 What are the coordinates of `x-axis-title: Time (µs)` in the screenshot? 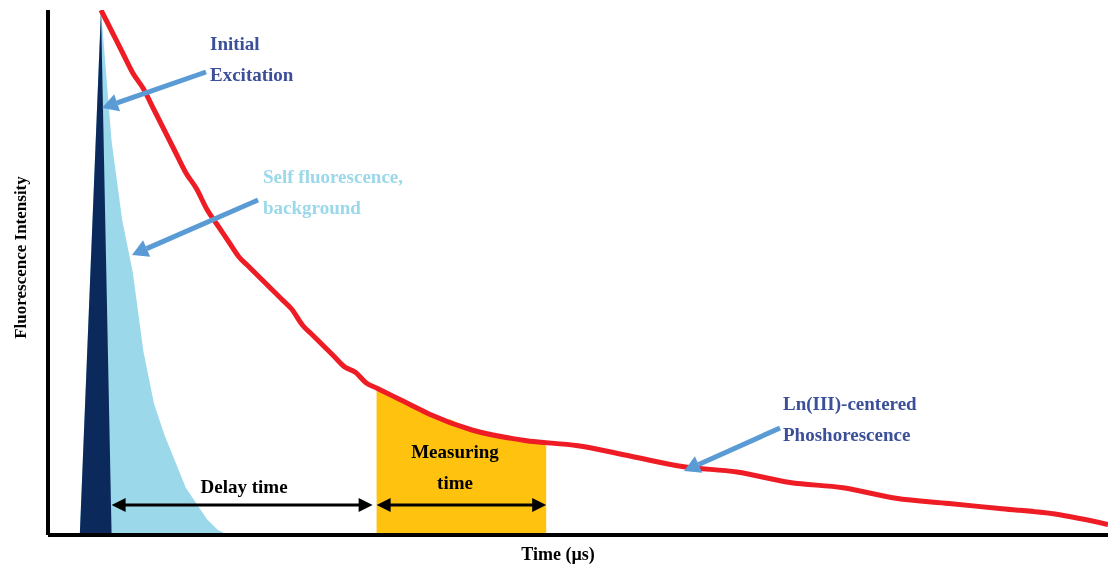 It's located at (558, 554).